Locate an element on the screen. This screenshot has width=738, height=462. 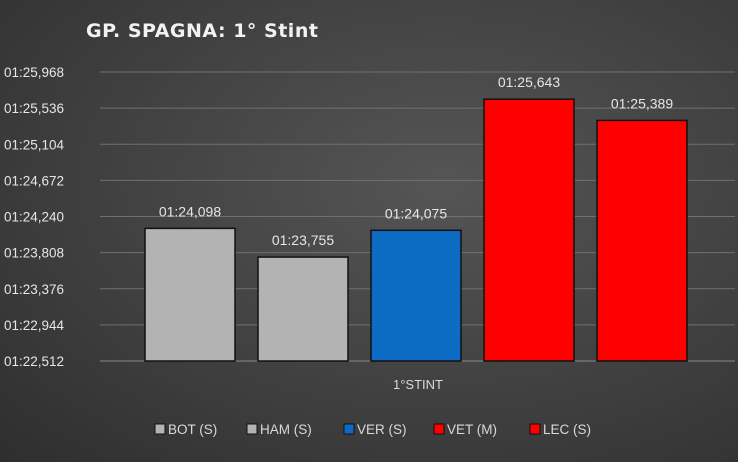
data-label: 01:25,389 is located at coordinates (642, 103).